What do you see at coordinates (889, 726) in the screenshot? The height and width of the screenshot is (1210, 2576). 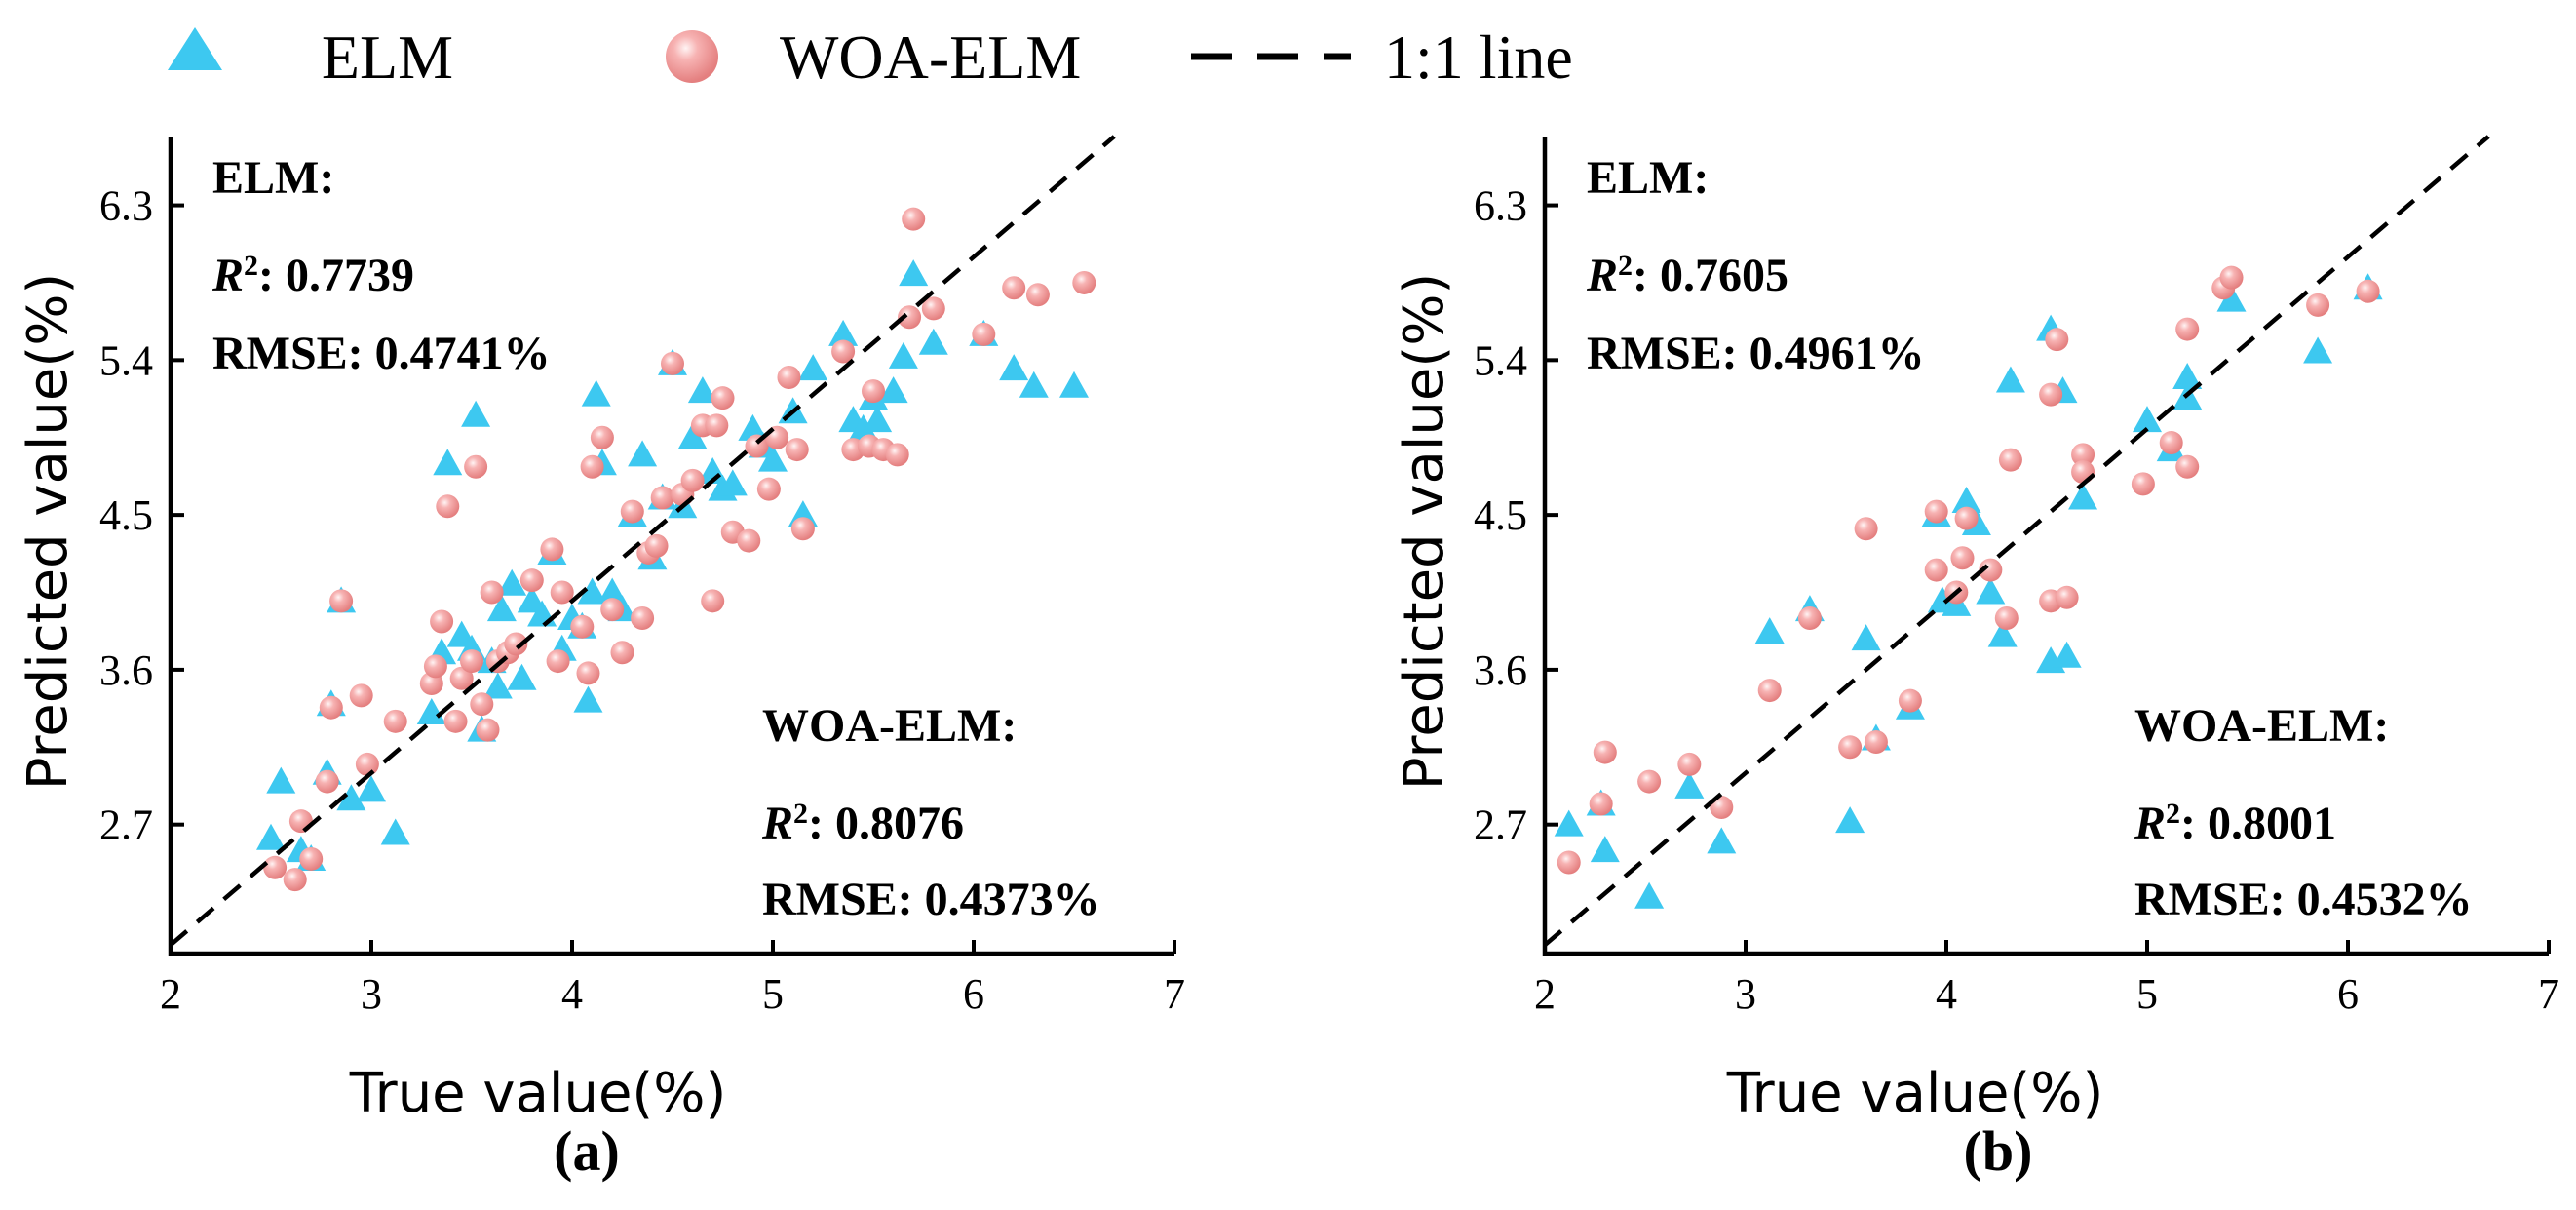 I see `panel-a-woa-title: WOA-ELM:` at bounding box center [889, 726].